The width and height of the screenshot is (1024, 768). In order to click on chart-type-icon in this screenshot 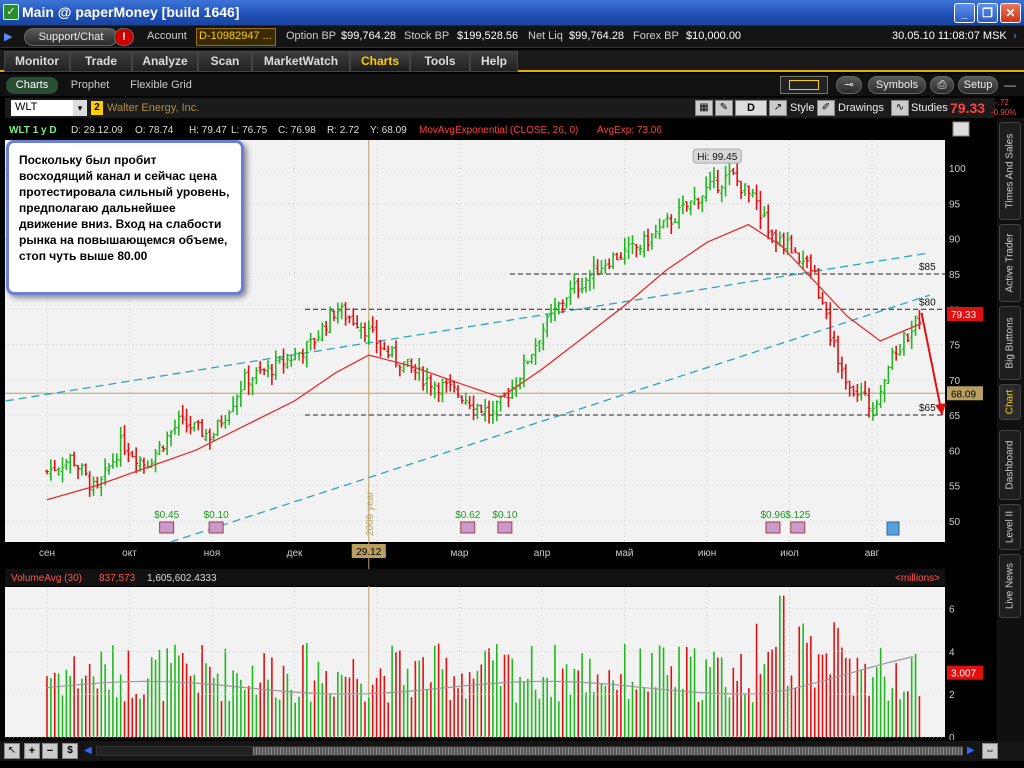, I will do `click(961, 129)`.